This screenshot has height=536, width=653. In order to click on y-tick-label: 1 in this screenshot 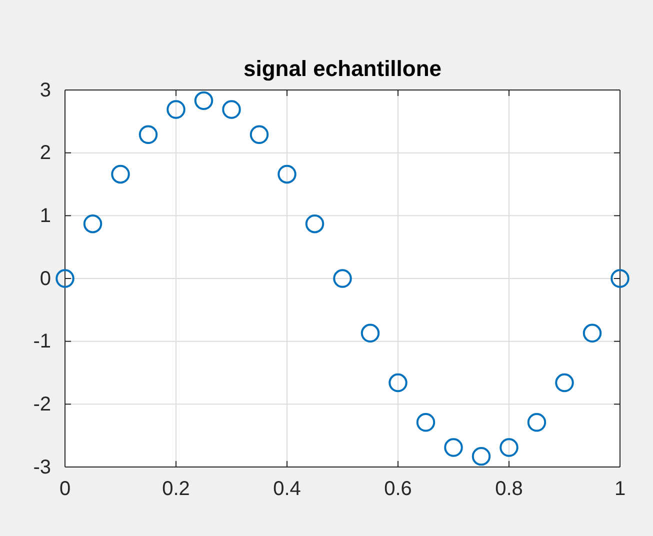, I will do `click(45, 216)`.